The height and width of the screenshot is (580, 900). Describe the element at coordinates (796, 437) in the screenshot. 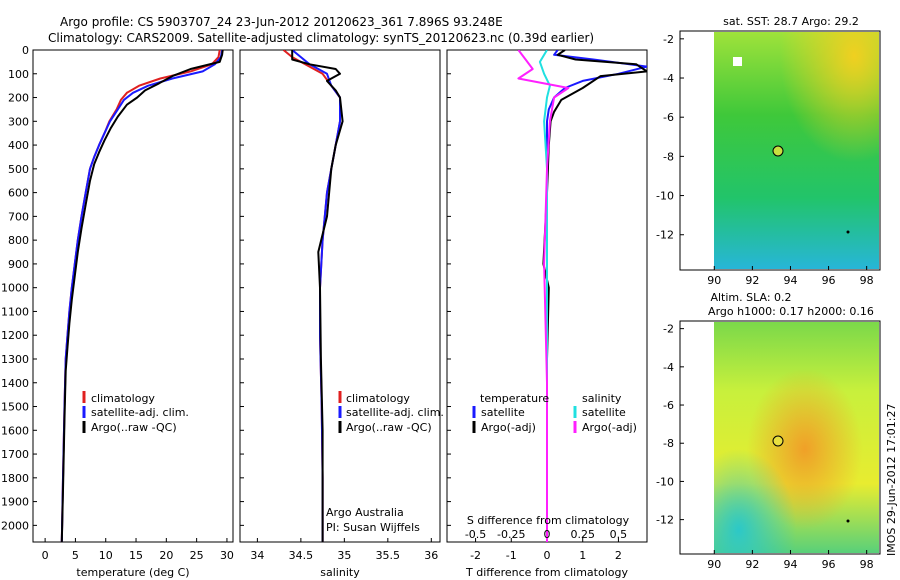

I see `sla-map-cool-patch` at that location.